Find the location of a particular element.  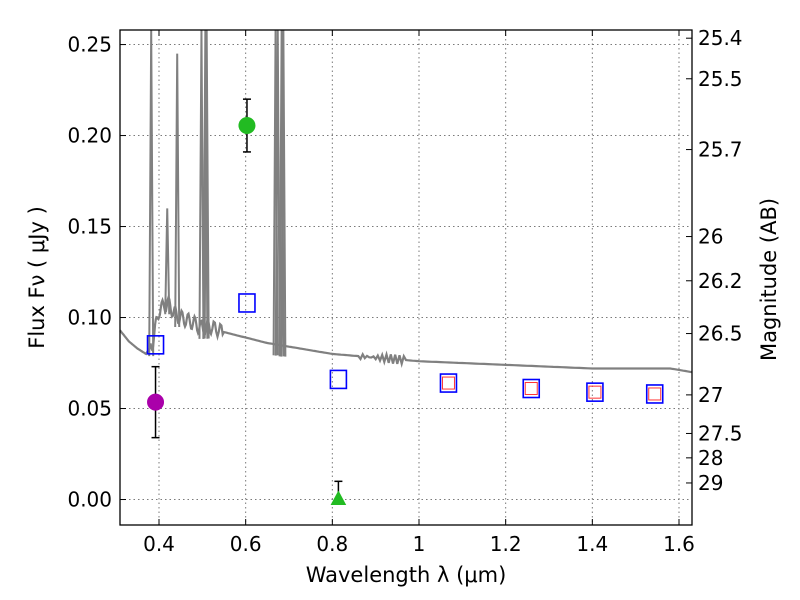

y-tick-label: 0.15 is located at coordinates (89, 227).